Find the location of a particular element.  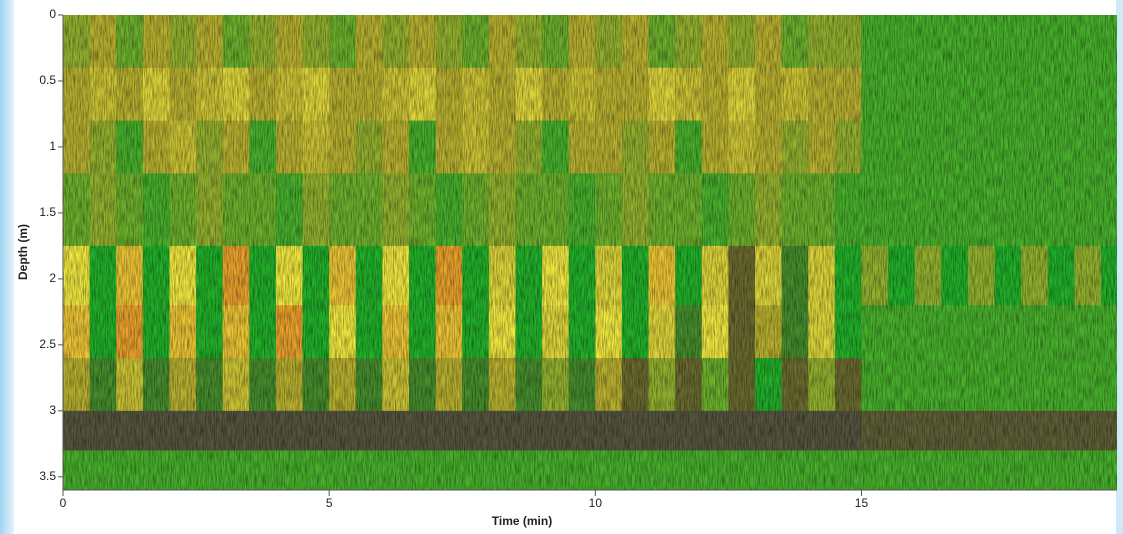

y-tick-label: 2.5 is located at coordinates (47, 344).